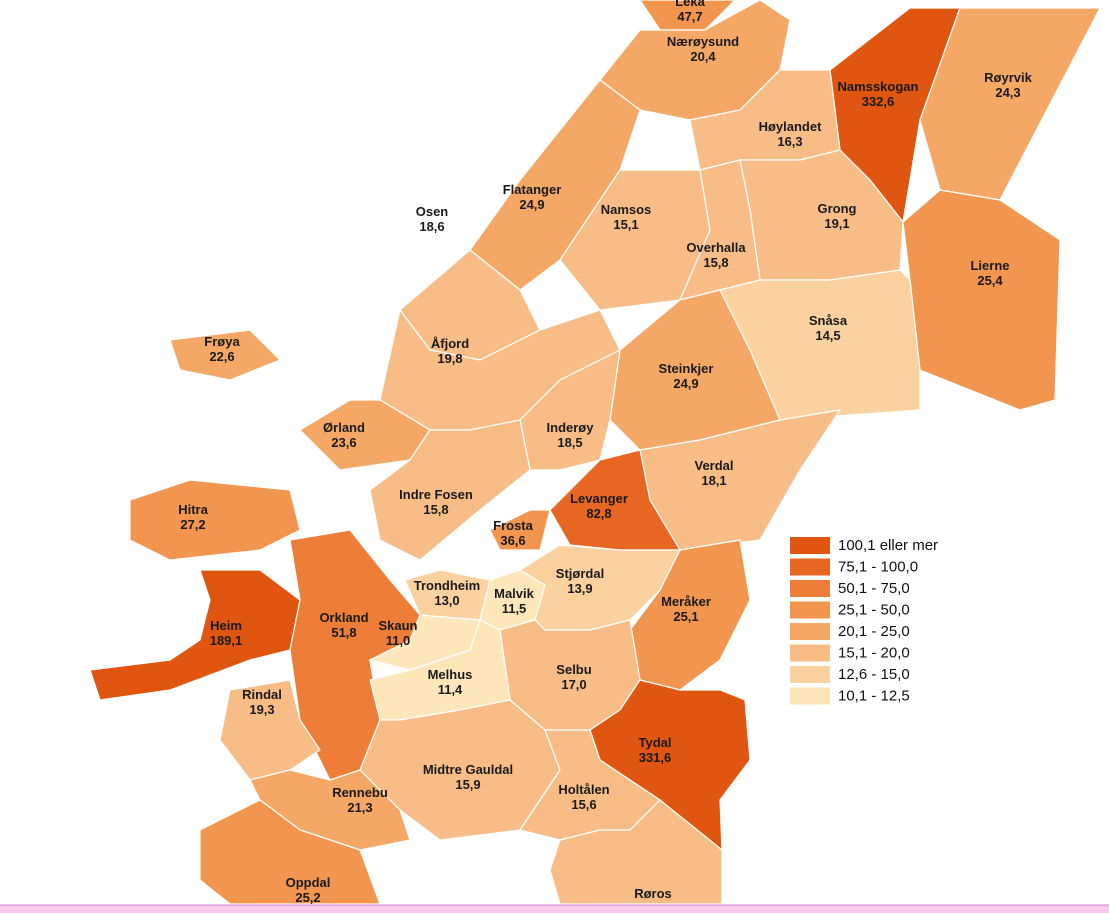 This screenshot has width=1109, height=913. What do you see at coordinates (308, 882) in the screenshot?
I see `region-name: Oppdal` at bounding box center [308, 882].